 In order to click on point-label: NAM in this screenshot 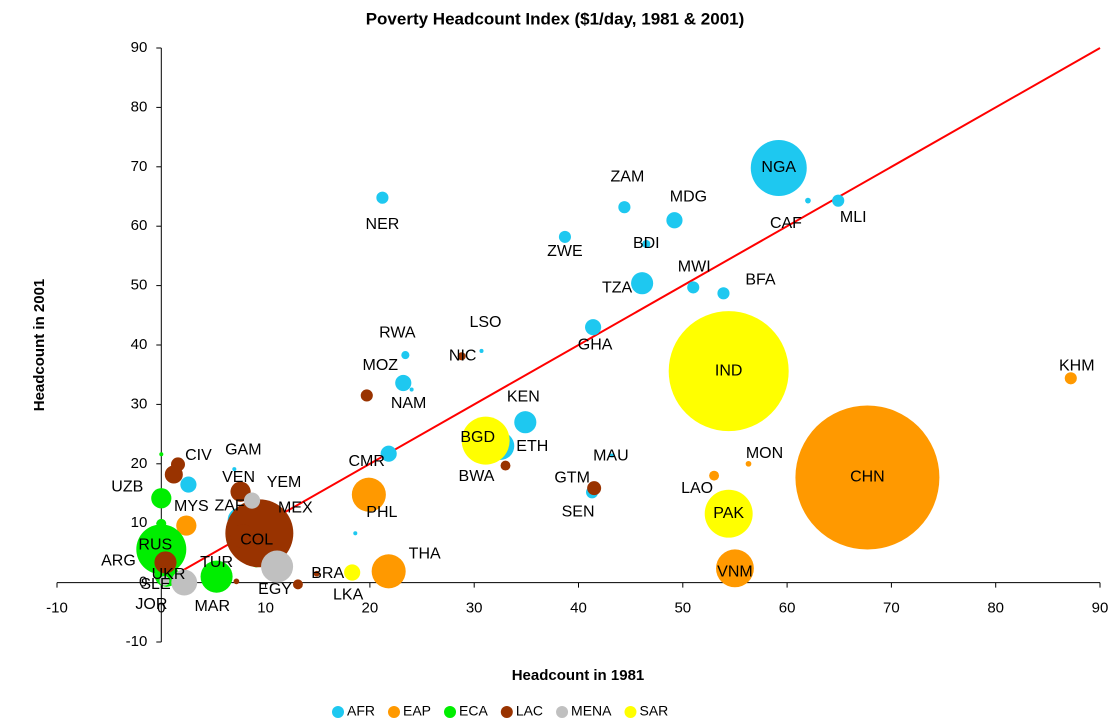, I will do `click(409, 403)`.